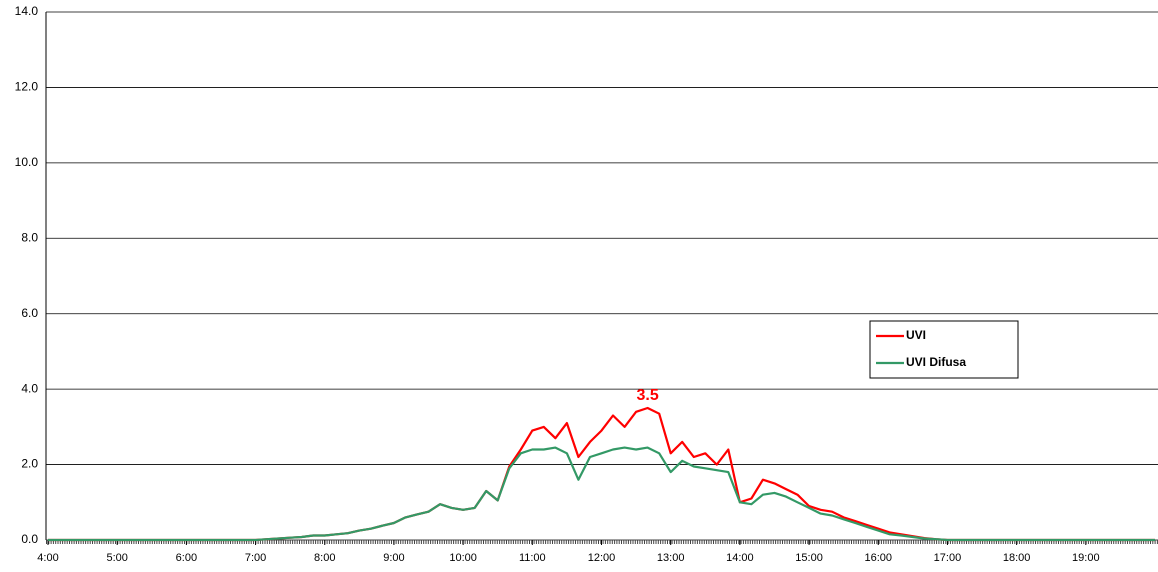  What do you see at coordinates (916, 335) in the screenshot?
I see `legend-label: UVI` at bounding box center [916, 335].